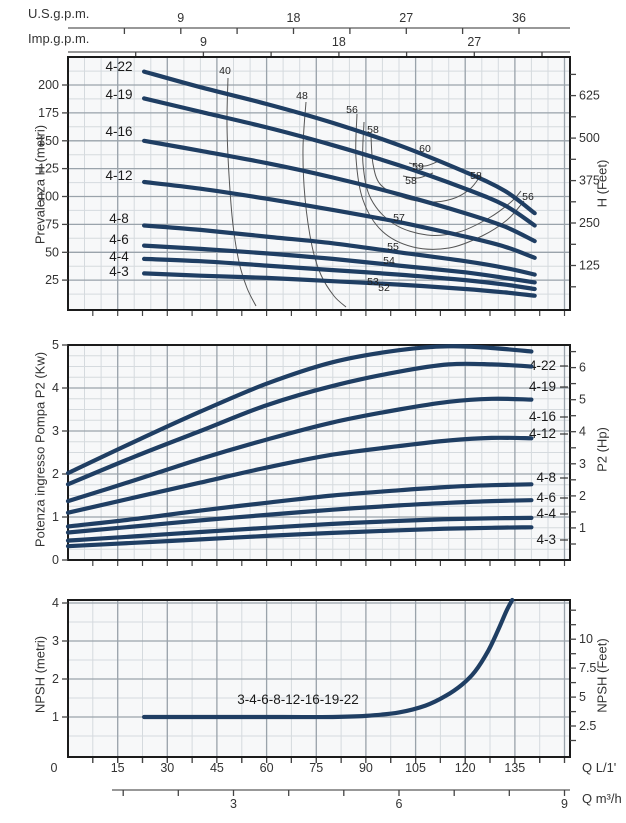  Describe the element at coordinates (587, 668) in the screenshot. I see `npsh-right-tick-label: 7.5` at that location.